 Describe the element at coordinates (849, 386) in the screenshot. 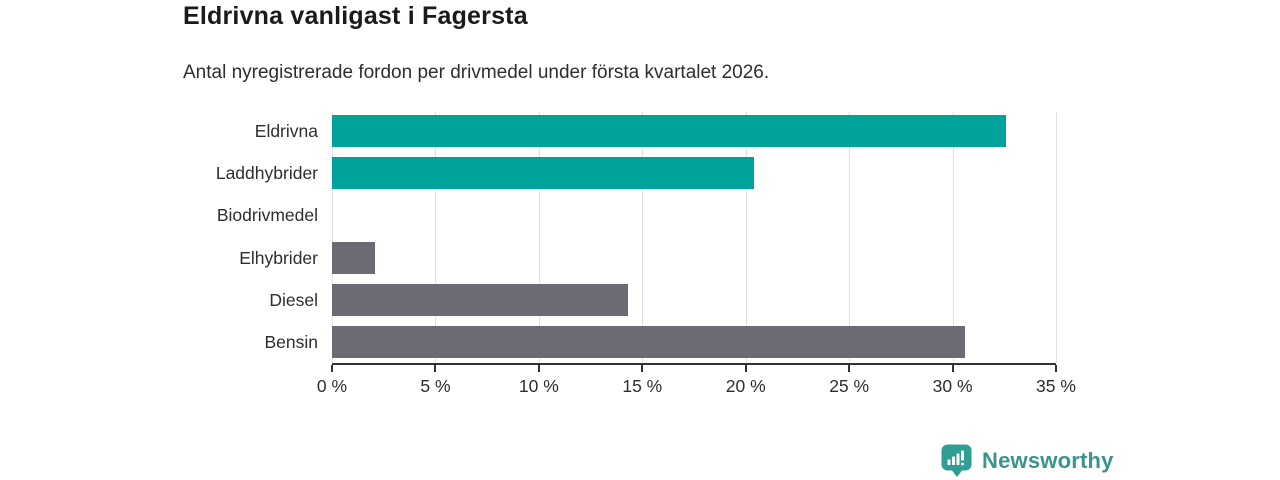

I see `x-tick-label: 25 %` at that location.